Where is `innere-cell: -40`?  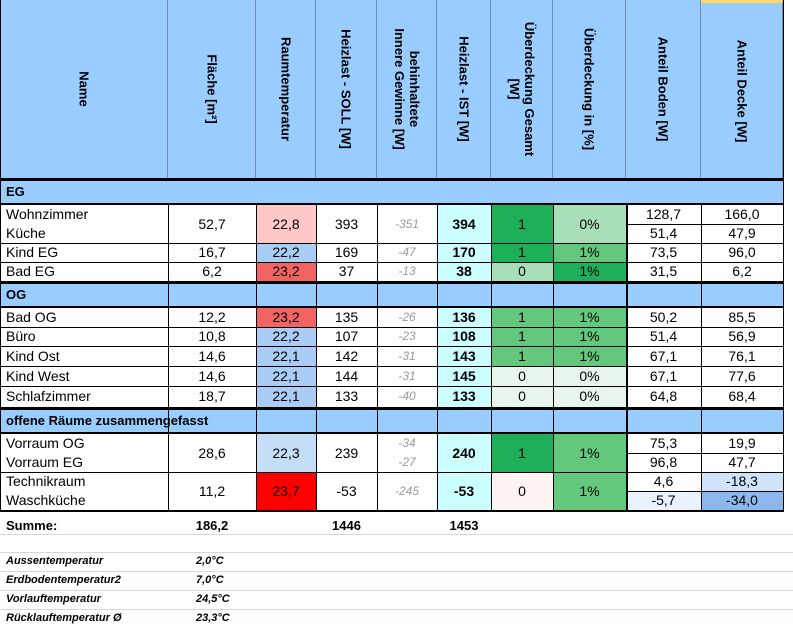
innere-cell: -40 is located at coordinates (407, 396).